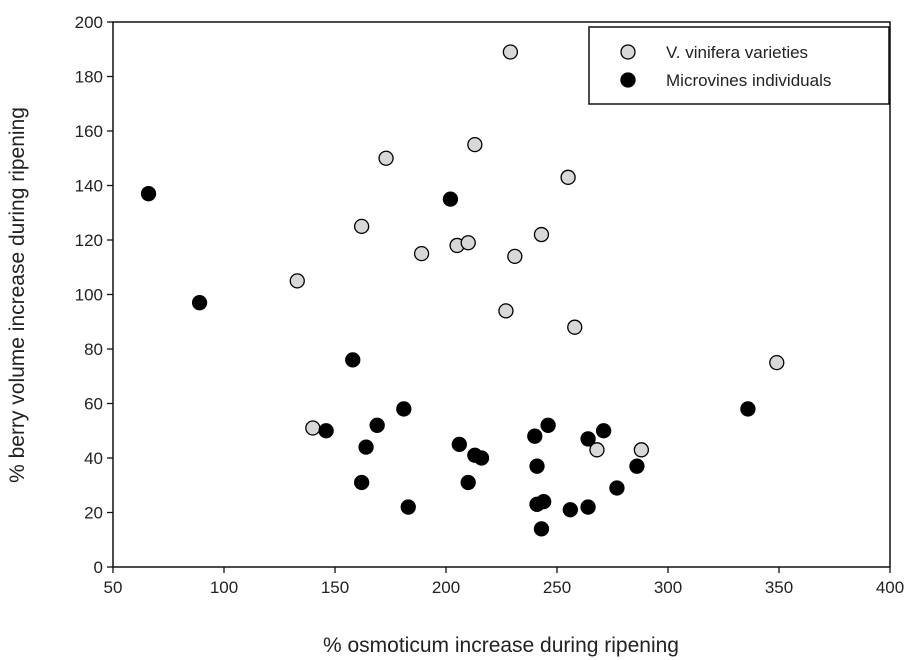 Image resolution: width=912 pixels, height=660 pixels. Describe the element at coordinates (89, 77) in the screenshot. I see `y-tick-label: 180` at that location.